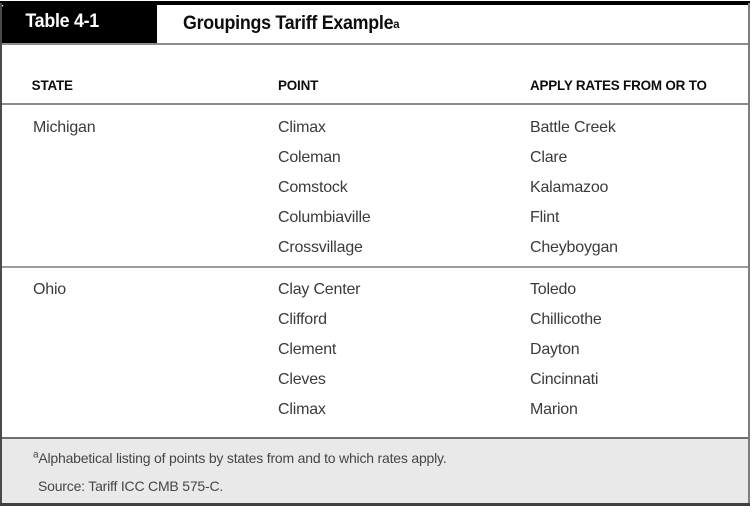 This screenshot has height=512, width=754. What do you see at coordinates (618, 85) in the screenshot?
I see `column-header-apply-rates: APPLY RATES FROM OR TO` at bounding box center [618, 85].